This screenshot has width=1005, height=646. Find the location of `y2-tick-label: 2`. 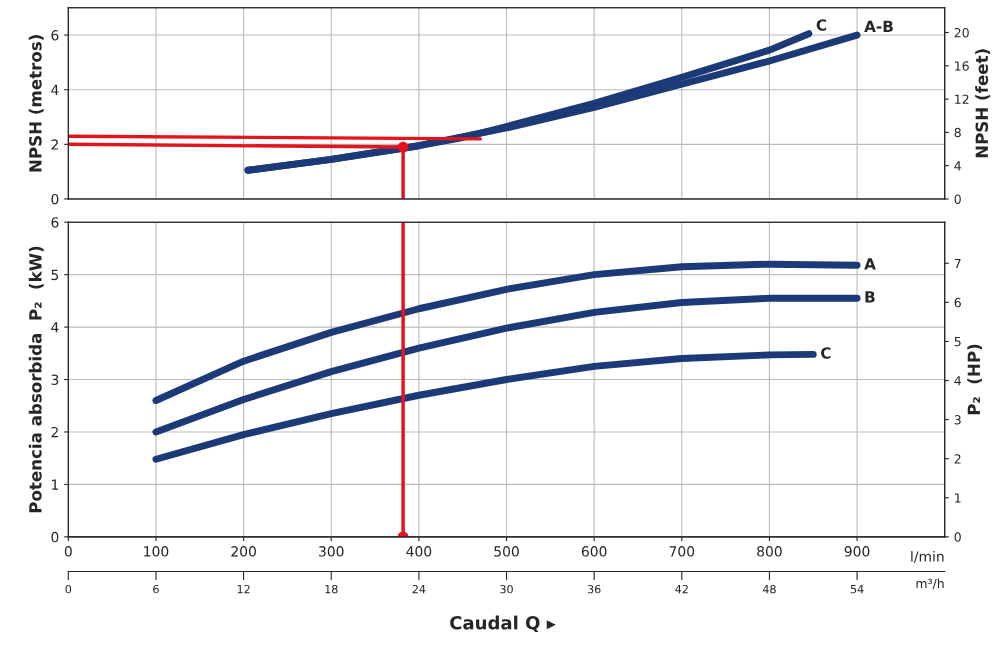

y2-tick-label: 2 is located at coordinates (957, 459).